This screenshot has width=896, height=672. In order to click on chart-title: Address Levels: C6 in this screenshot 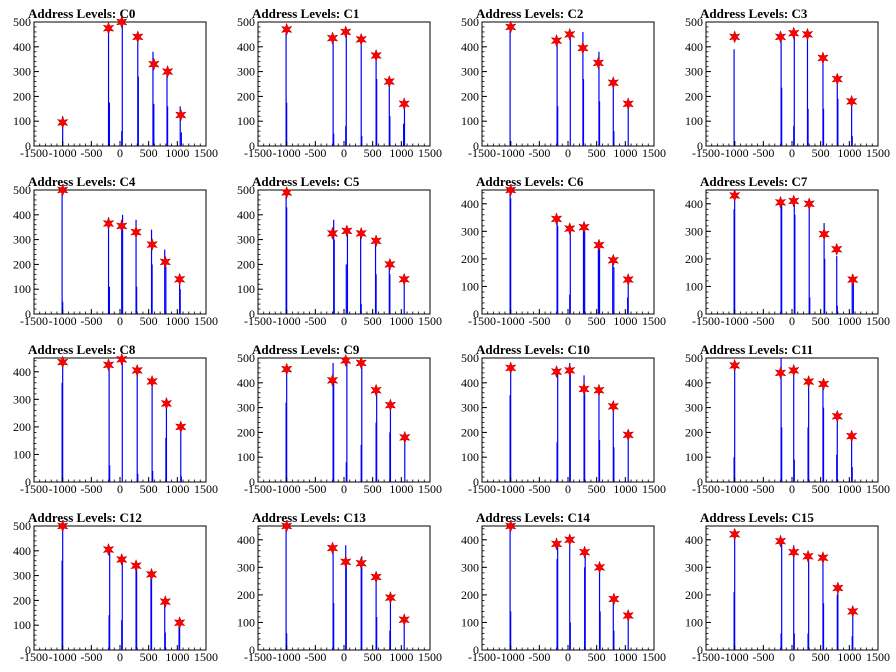, I will do `click(530, 181)`.